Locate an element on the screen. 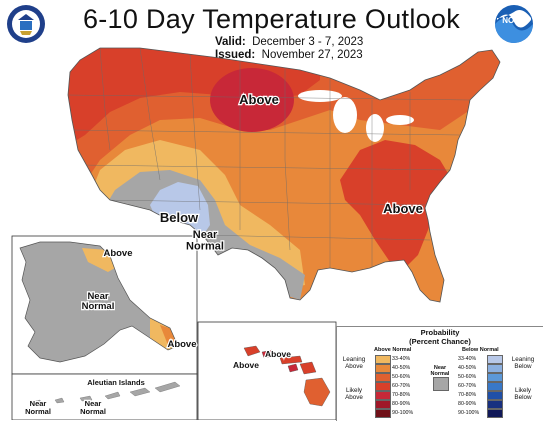  svg-text: NOAA is located at coordinates (514, 20).